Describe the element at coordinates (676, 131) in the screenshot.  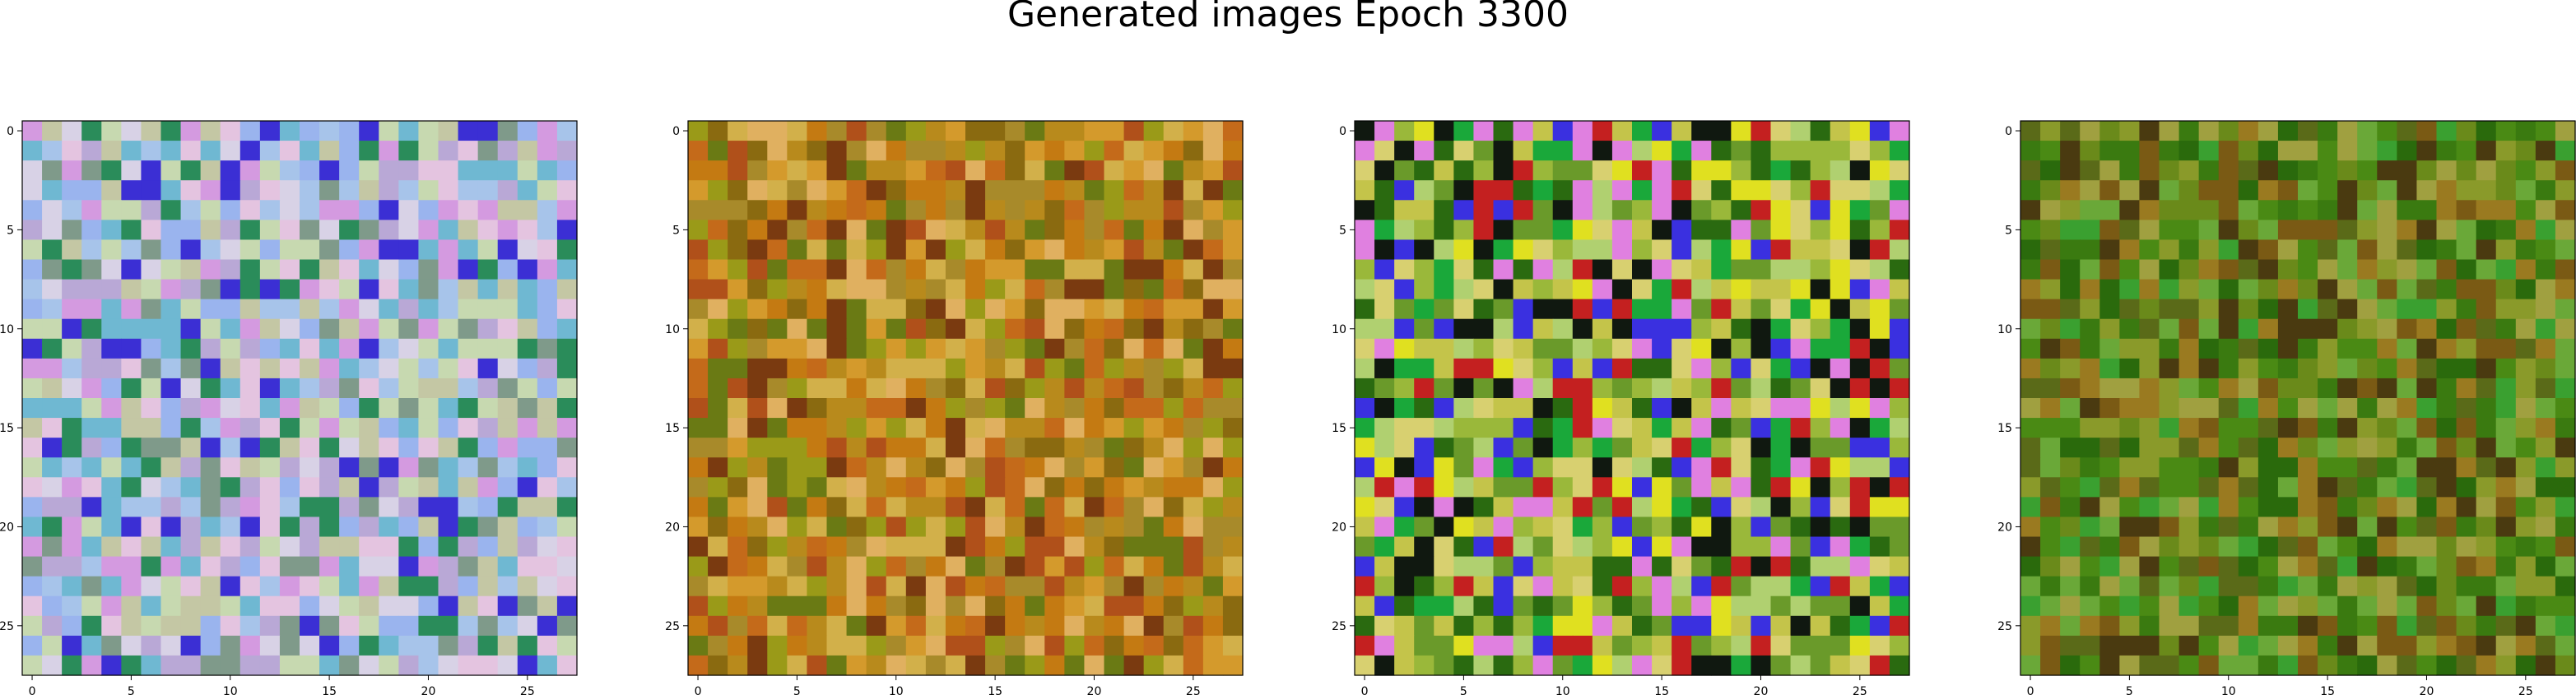
I see `y-tick-label: 0` at that location.